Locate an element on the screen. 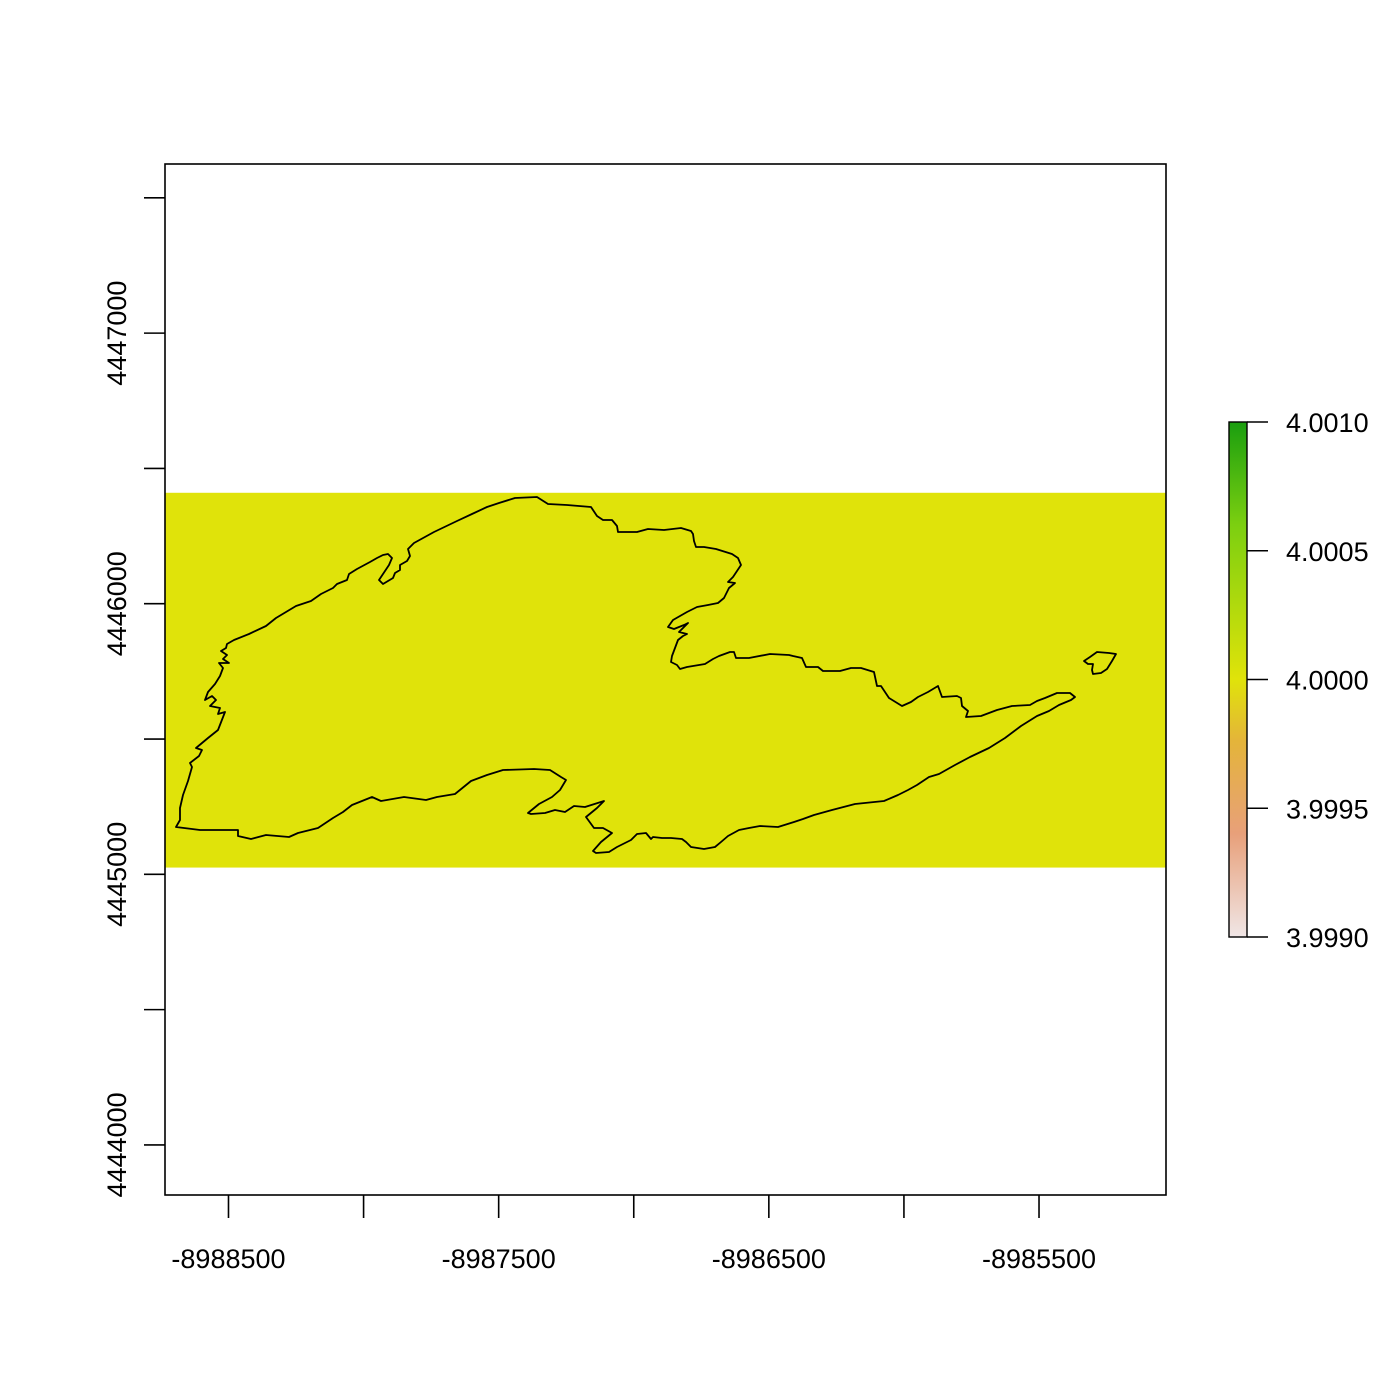 This screenshot has width=1400, height=1400. y-tick-label: 4447000 is located at coordinates (117, 333).